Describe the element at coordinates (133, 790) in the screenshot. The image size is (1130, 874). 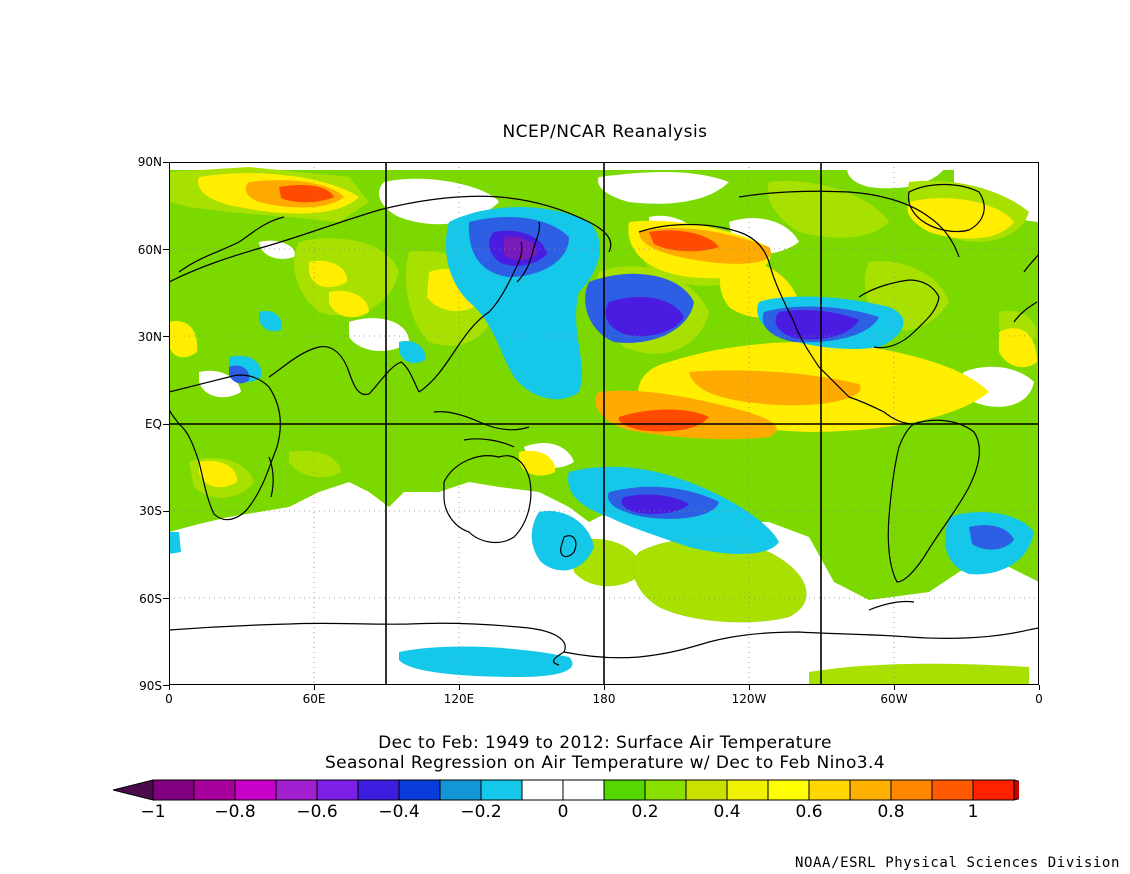
I see `colorbar-low-arrow` at that location.